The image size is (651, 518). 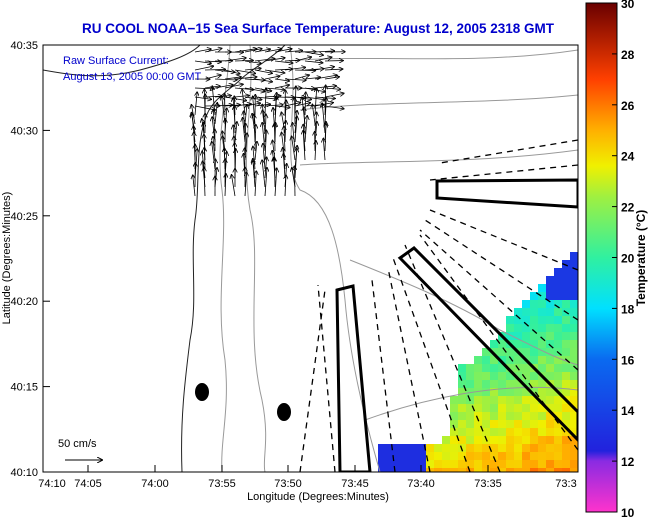 What do you see at coordinates (628, 259) in the screenshot?
I see `colorbar-tick-label: 20` at bounding box center [628, 259].